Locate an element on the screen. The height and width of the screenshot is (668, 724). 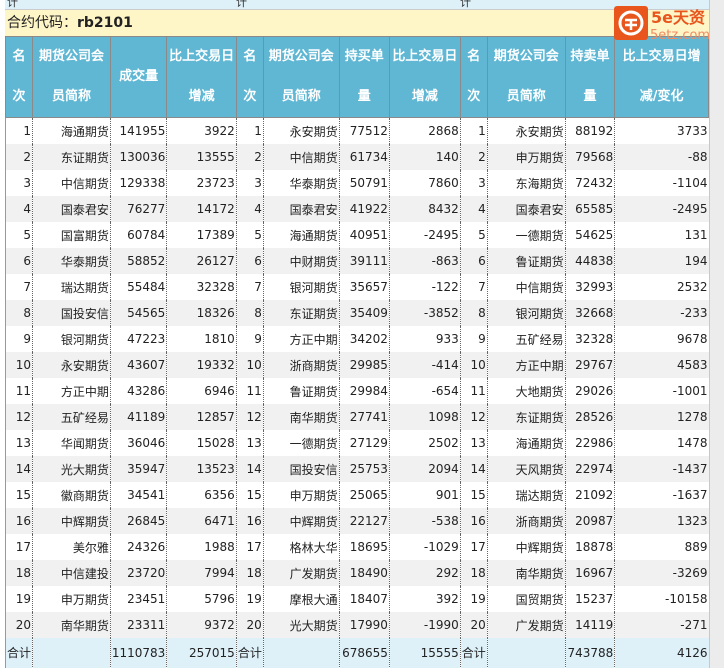
vertical-scrollbar is located at coordinates (716, 334).